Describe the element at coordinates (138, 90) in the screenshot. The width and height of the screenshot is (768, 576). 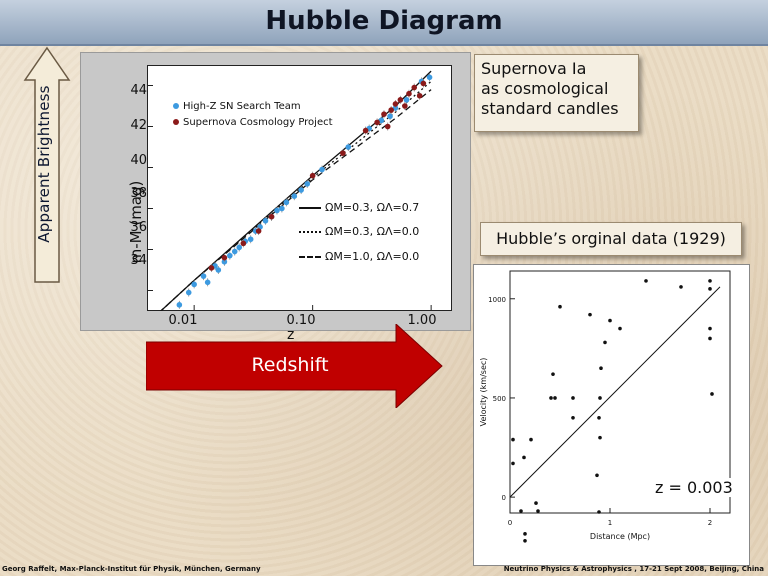
I see `y-tick-label: 44` at that location.